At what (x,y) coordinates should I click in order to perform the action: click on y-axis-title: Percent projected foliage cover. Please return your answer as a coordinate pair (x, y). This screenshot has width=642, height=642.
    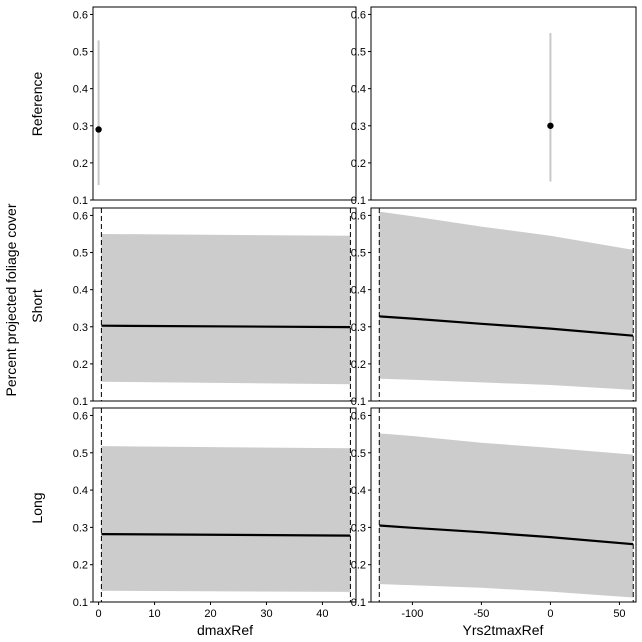
    Looking at the image, I should click on (11, 299).